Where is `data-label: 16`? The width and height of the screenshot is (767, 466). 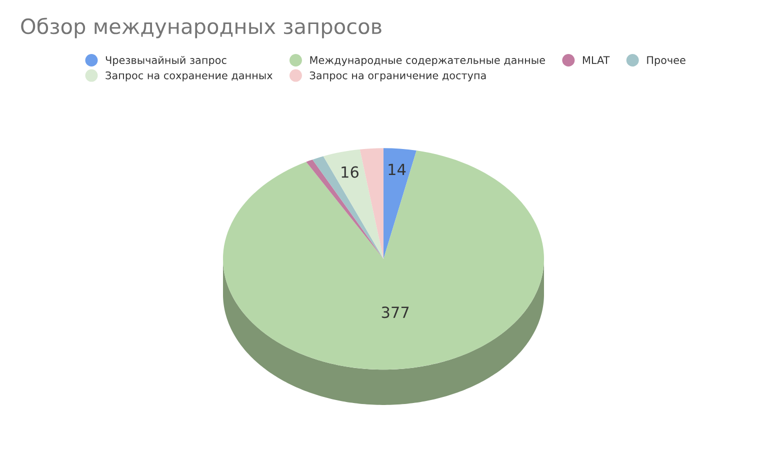
data-label: 16 is located at coordinates (350, 172).